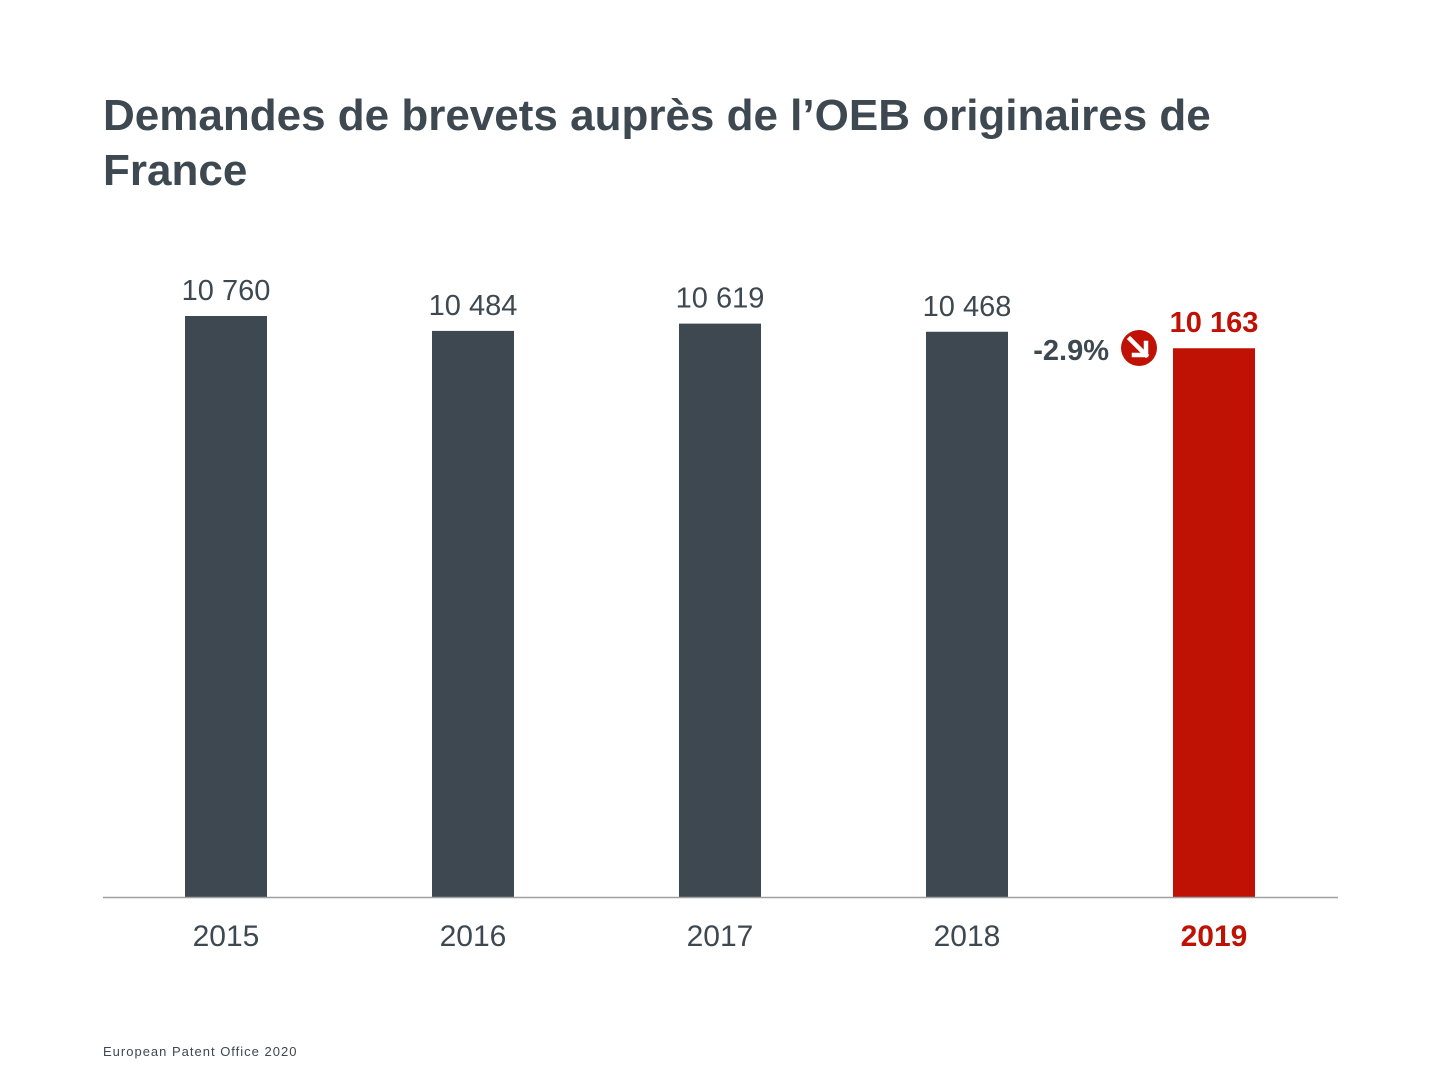  I want to click on x-tick-label-2016: 2016, so click(473, 936).